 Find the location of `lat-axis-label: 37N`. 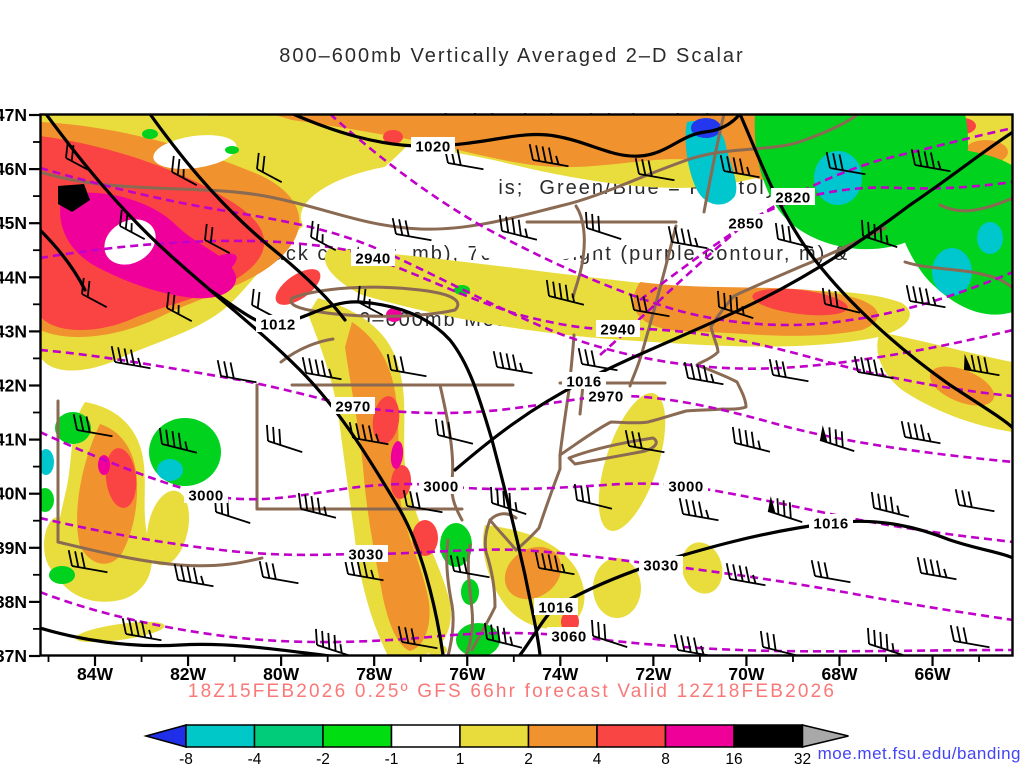

lat-axis-label: 37N is located at coordinates (13, 656).